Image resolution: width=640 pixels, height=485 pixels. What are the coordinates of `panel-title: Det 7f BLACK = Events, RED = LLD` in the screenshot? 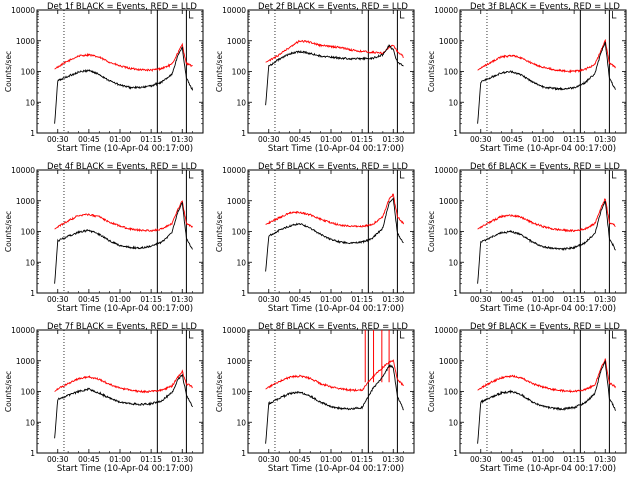 It's located at (122, 327).